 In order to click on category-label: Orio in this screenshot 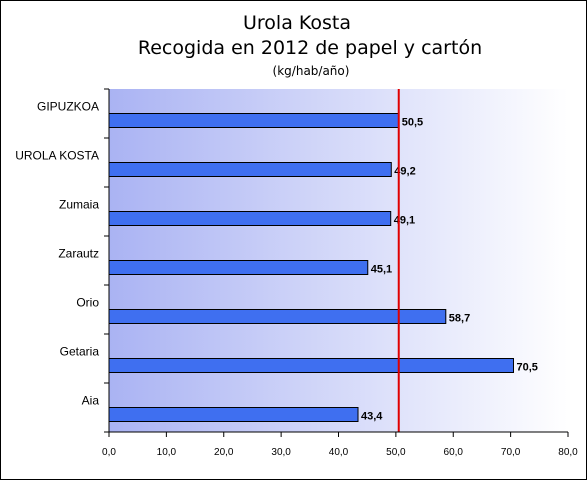, I will do `click(87, 303)`.